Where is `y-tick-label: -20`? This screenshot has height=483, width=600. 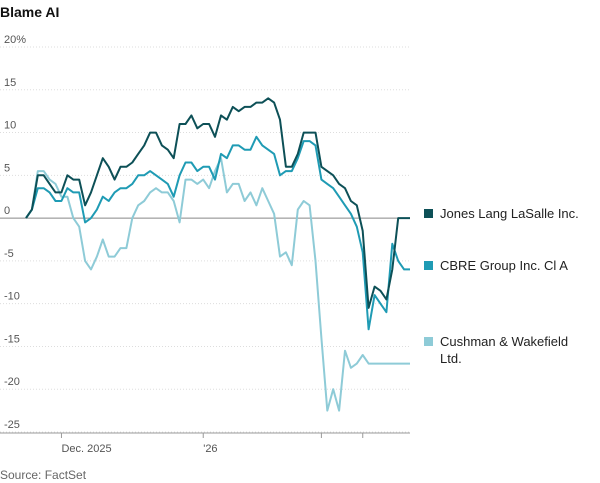
y-tick-label: -20 is located at coordinates (12, 382).